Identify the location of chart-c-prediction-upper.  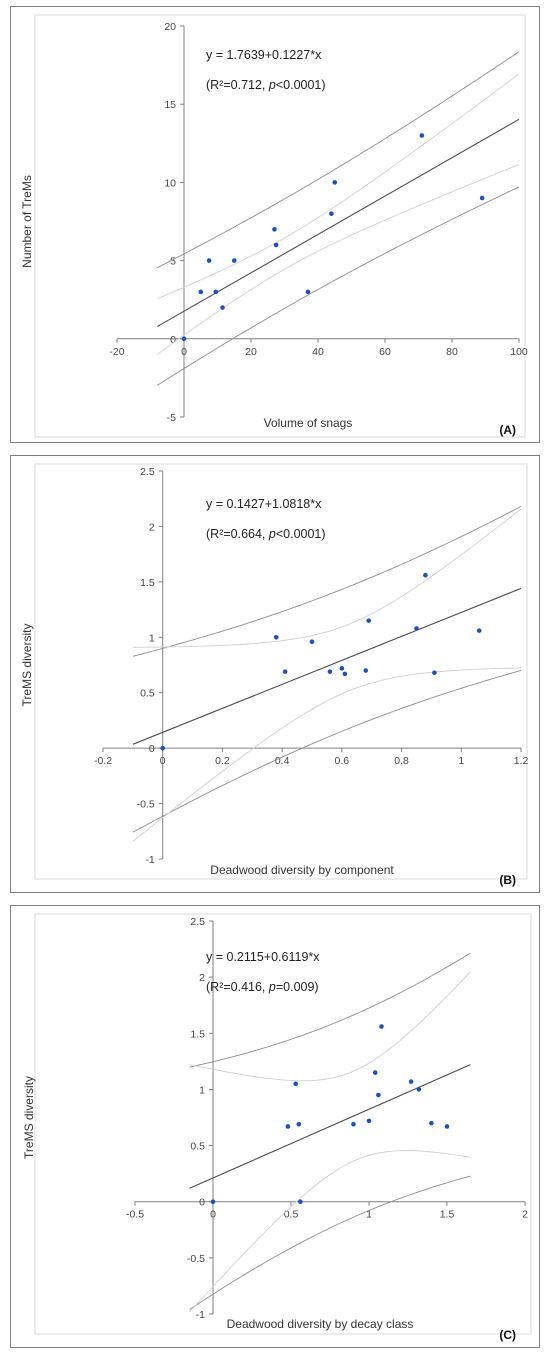
(330, 1010).